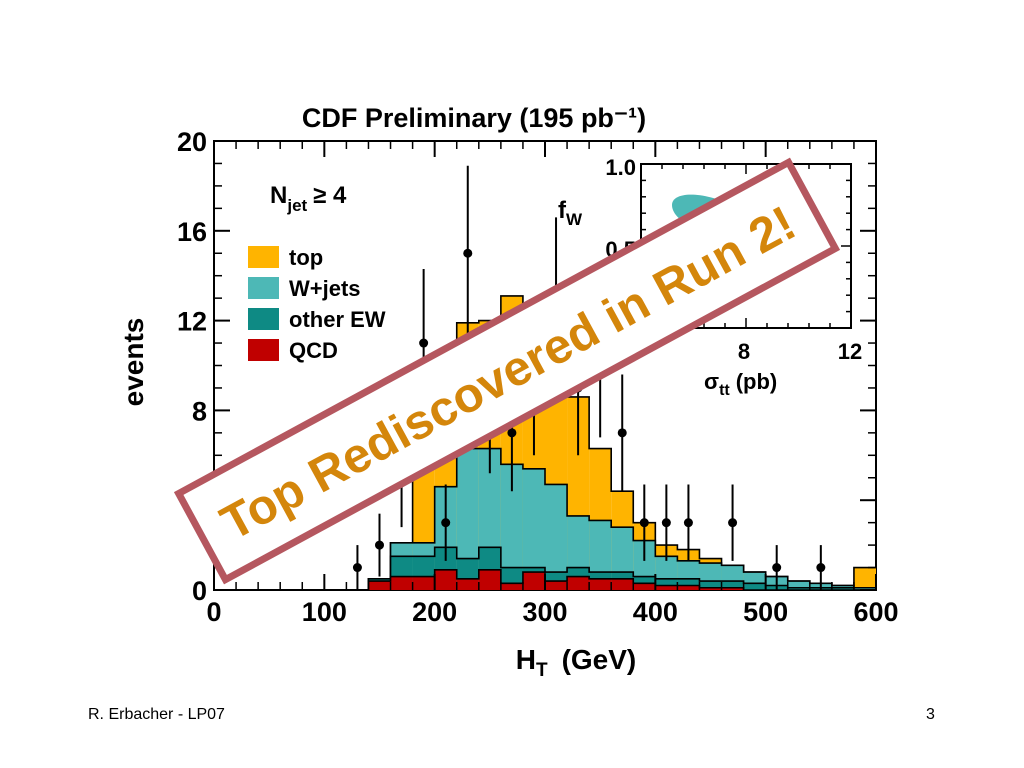  I want to click on chart-title: CDF Preliminary (195 pb⁻¹), so click(474, 118).